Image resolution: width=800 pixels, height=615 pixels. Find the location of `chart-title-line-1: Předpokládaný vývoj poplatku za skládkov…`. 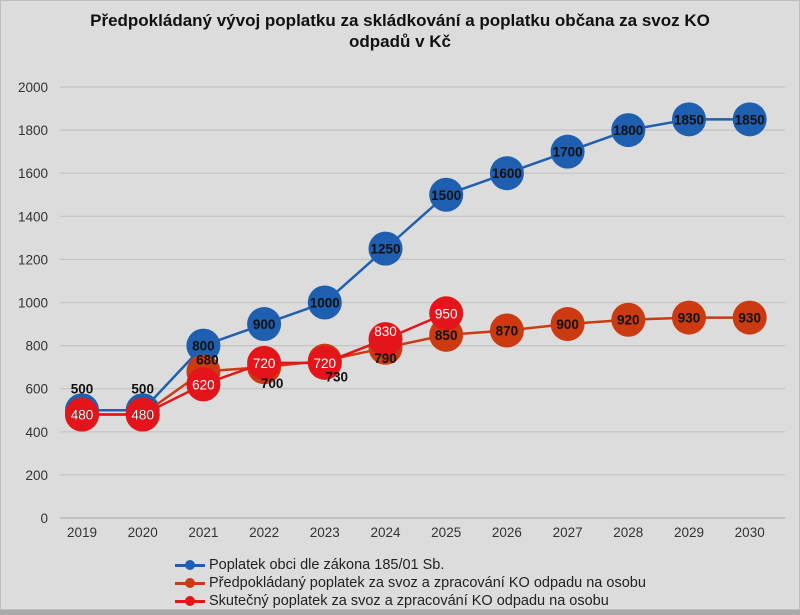

chart-title-line-1: Předpokládaný vývoj poplatku za skládkov… is located at coordinates (400, 20).